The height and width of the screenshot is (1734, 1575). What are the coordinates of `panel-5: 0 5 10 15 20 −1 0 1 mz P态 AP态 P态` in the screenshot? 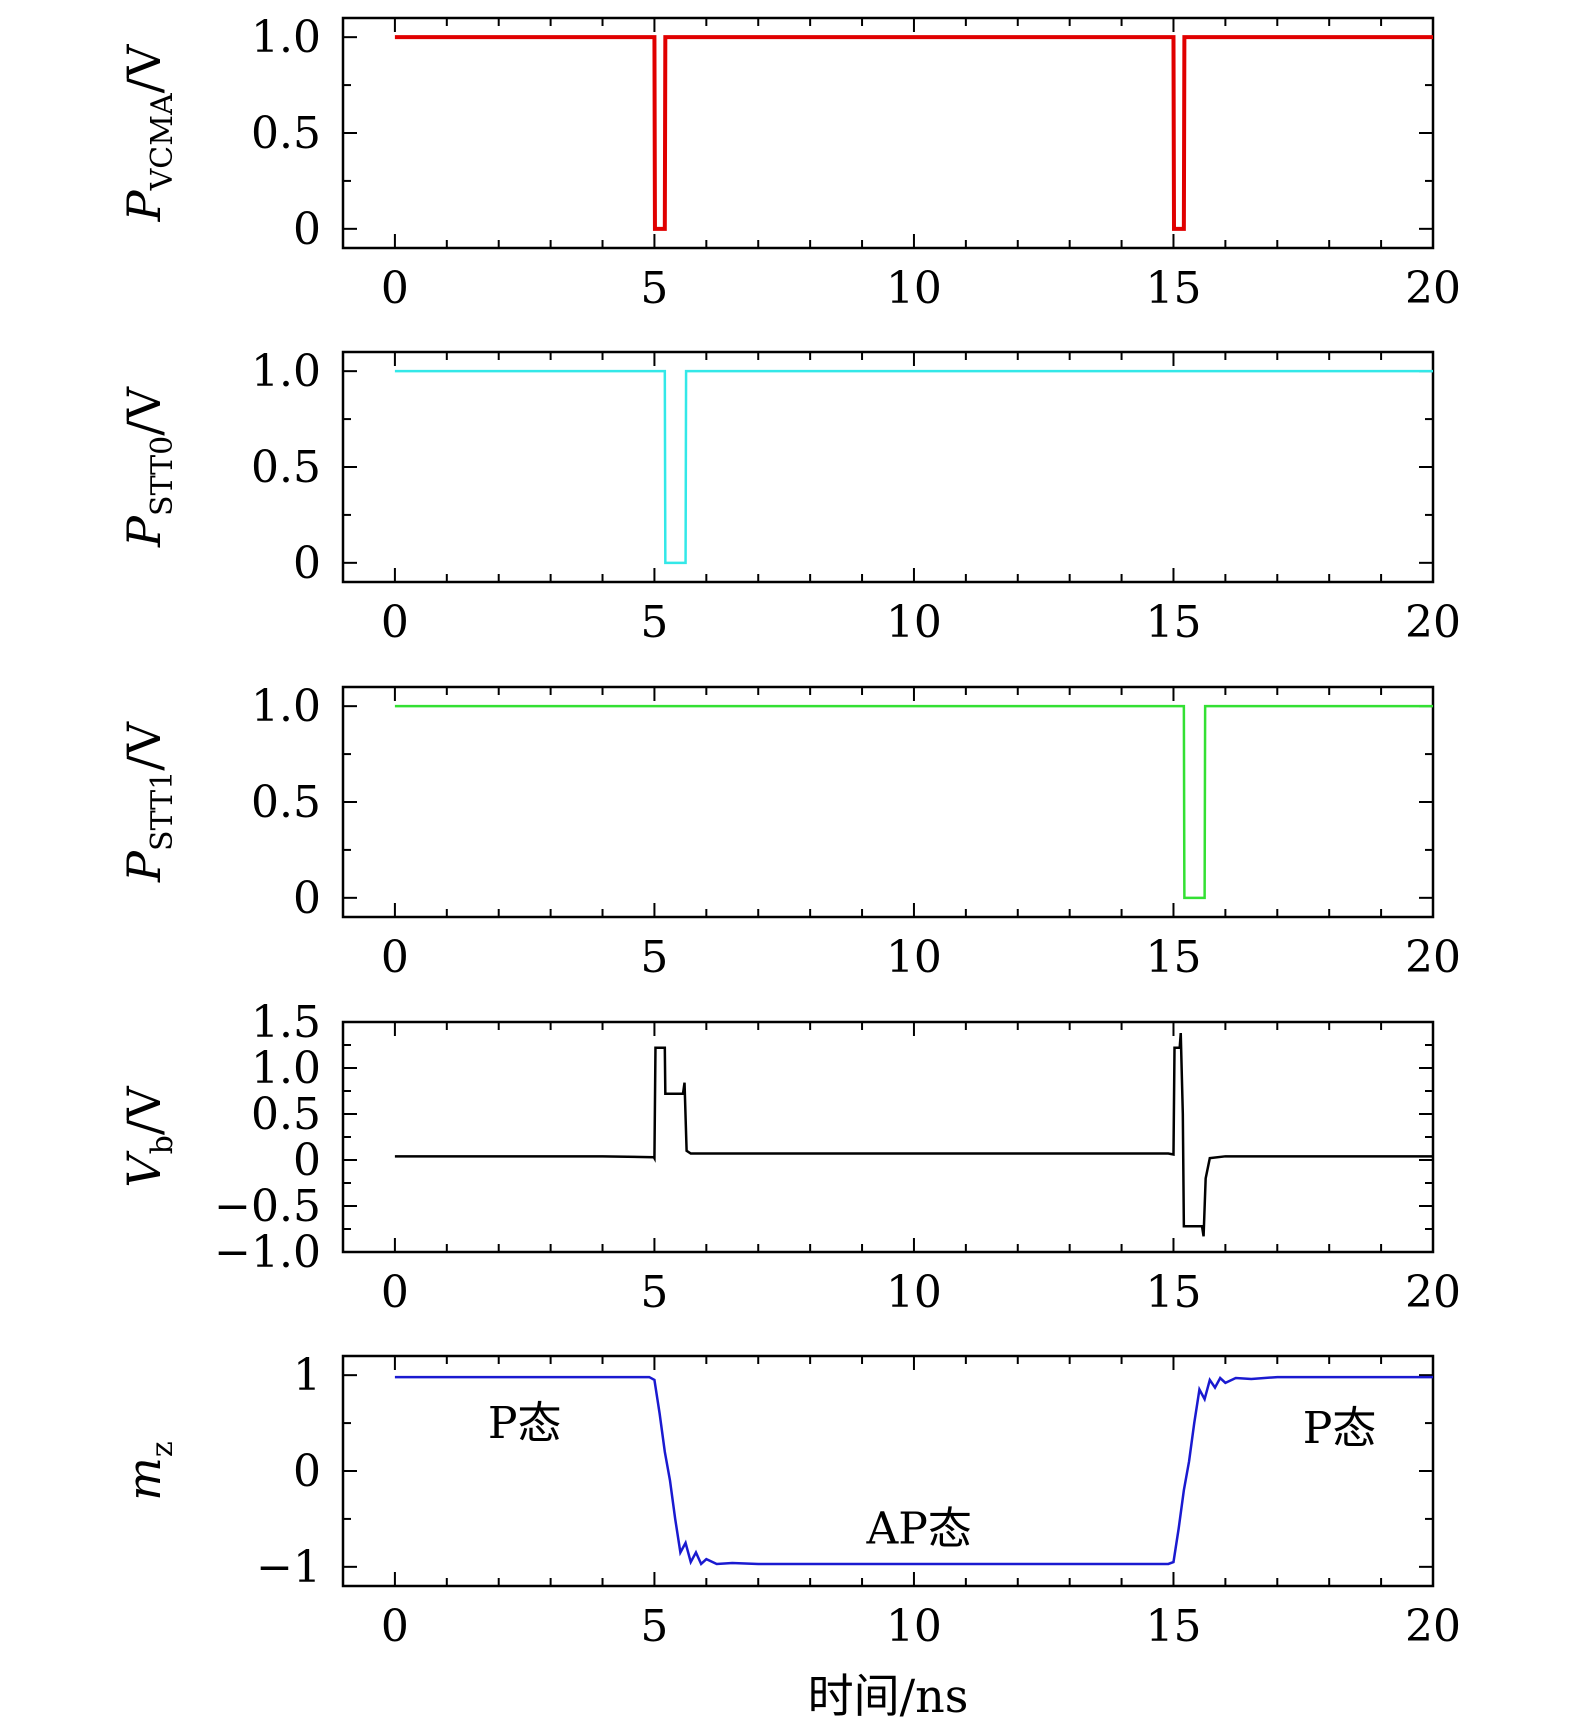 It's located at (789, 1501).